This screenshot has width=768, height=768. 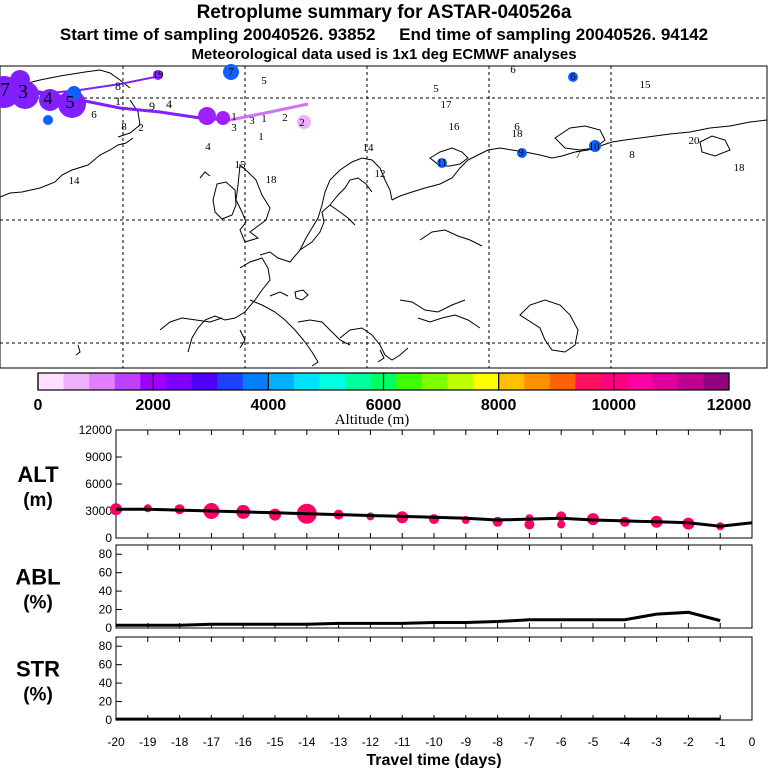 I want to click on y-tick-label: 3000, so click(x=98, y=511).